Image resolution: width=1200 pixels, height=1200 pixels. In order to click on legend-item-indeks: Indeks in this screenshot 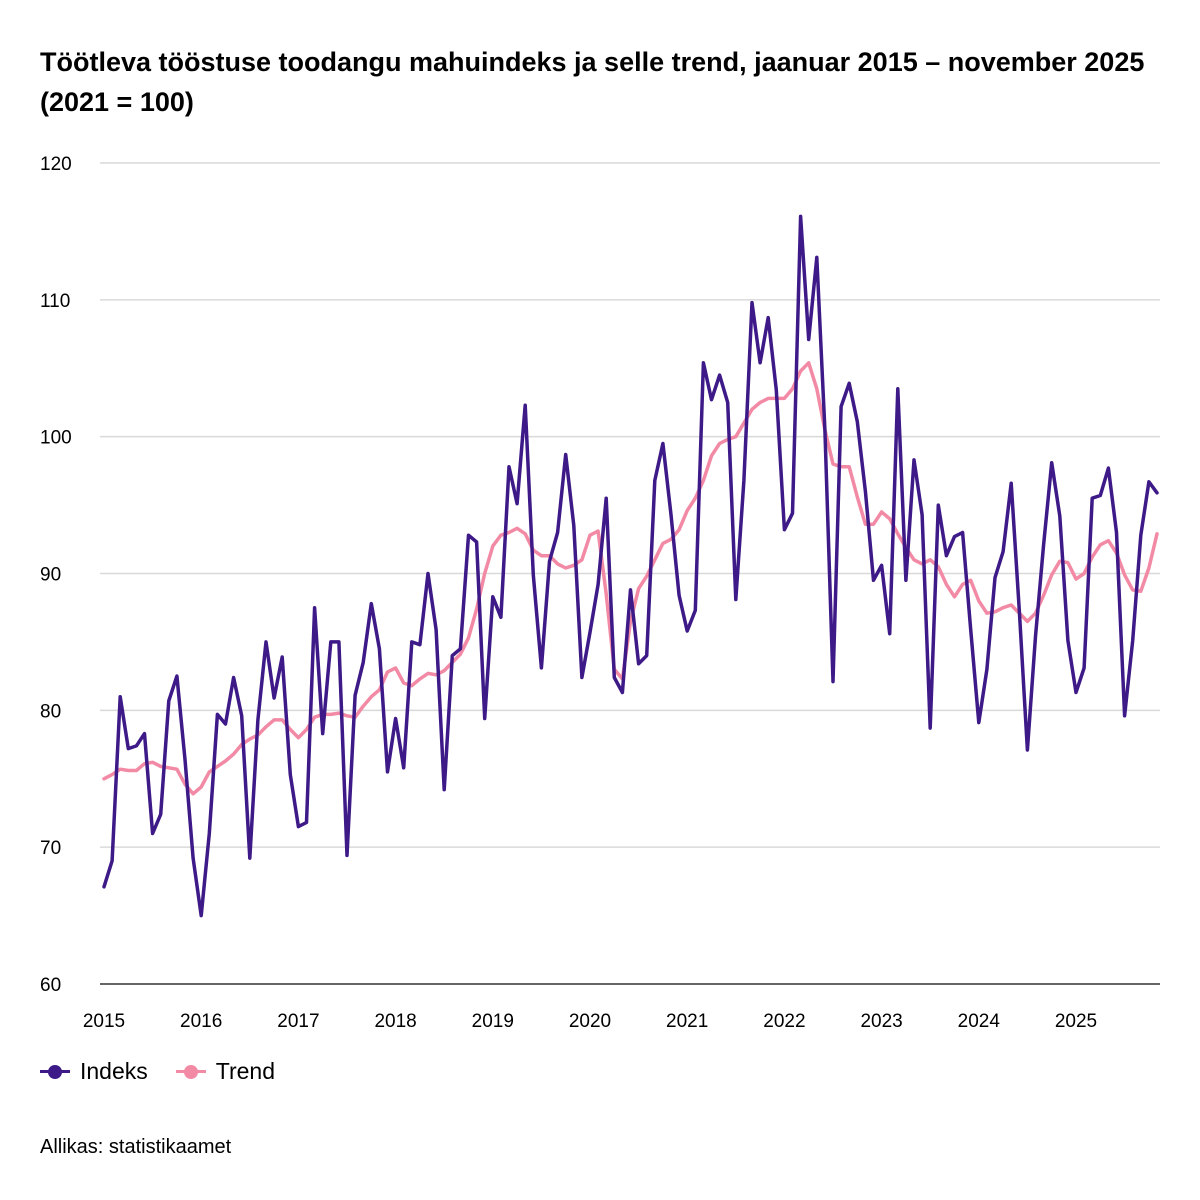, I will do `click(94, 1071)`.